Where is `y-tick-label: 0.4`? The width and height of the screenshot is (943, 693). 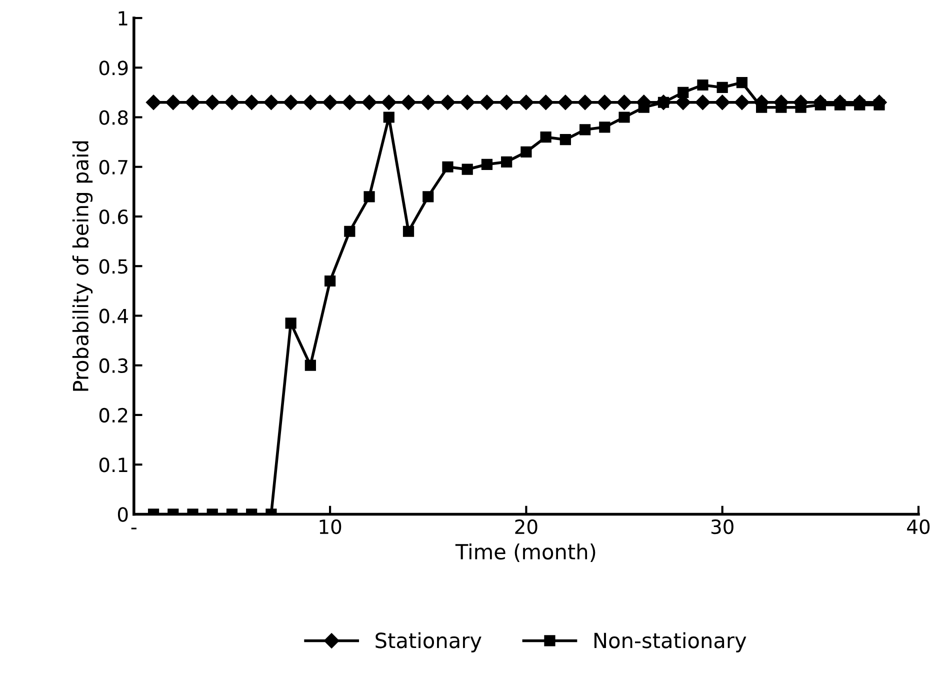
y-tick-label: 0.4 is located at coordinates (113, 316).